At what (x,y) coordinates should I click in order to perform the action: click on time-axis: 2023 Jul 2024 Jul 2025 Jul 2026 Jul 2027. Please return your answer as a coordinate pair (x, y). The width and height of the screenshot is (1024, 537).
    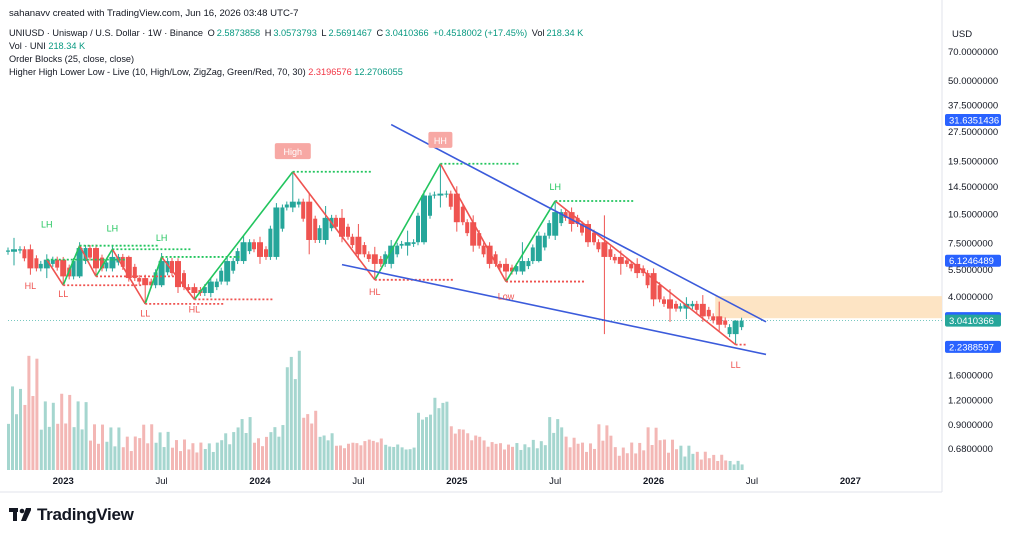
    Looking at the image, I should click on (457, 481).